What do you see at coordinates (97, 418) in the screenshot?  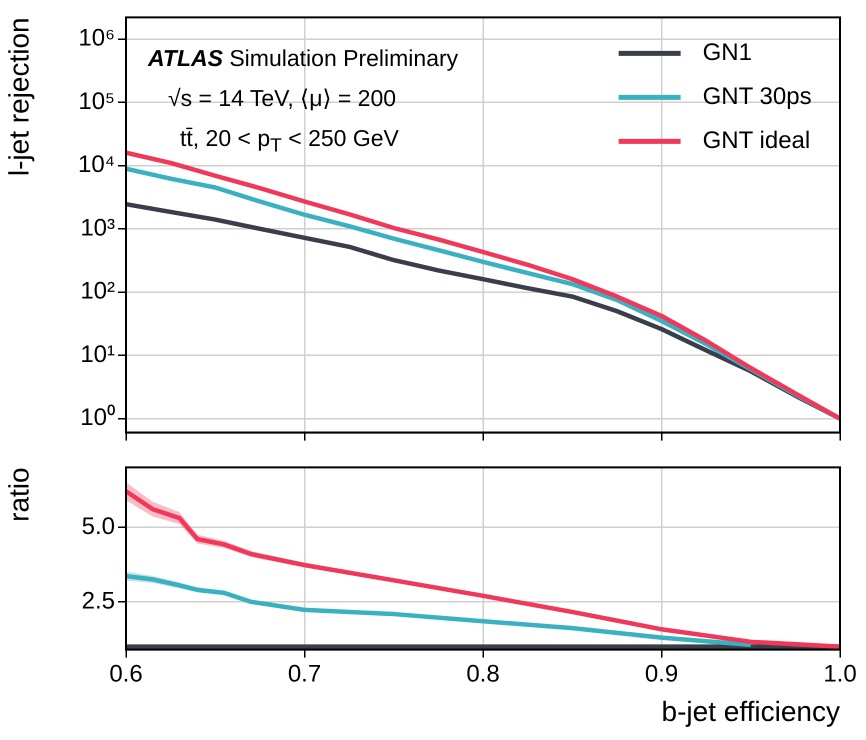 I see `y-tick-label: 10⁰` at bounding box center [97, 418].